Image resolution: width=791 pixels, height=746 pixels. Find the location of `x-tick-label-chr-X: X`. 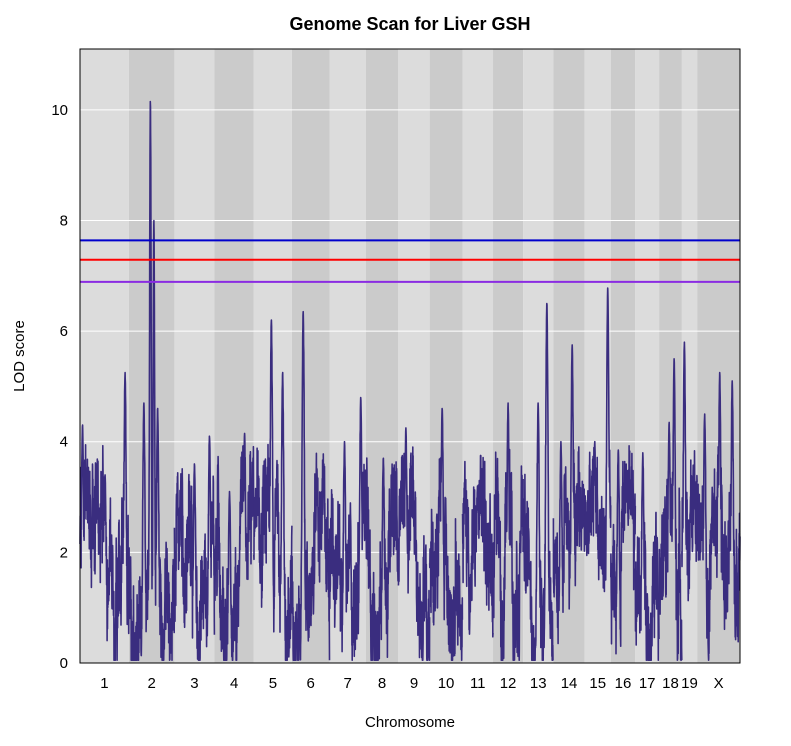

x-tick-label-chr-X: X is located at coordinates (719, 683).